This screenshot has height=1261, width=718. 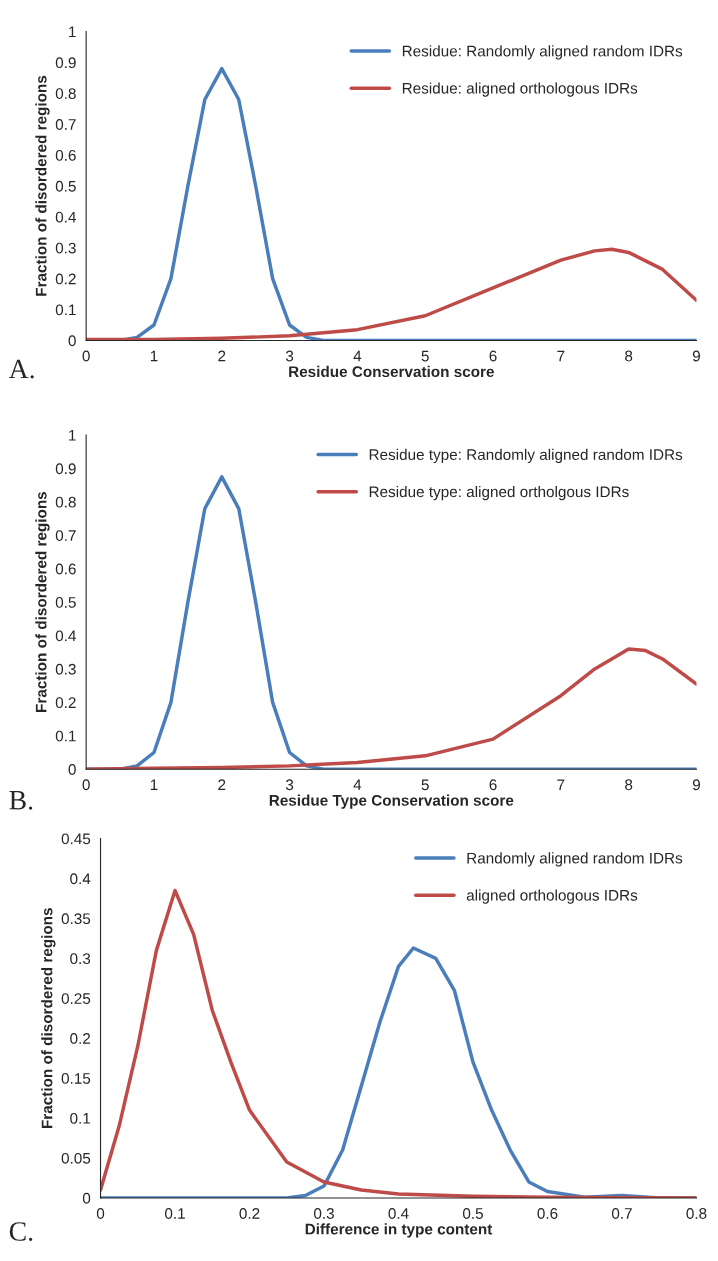 I want to click on text: C., so click(x=21, y=1231).